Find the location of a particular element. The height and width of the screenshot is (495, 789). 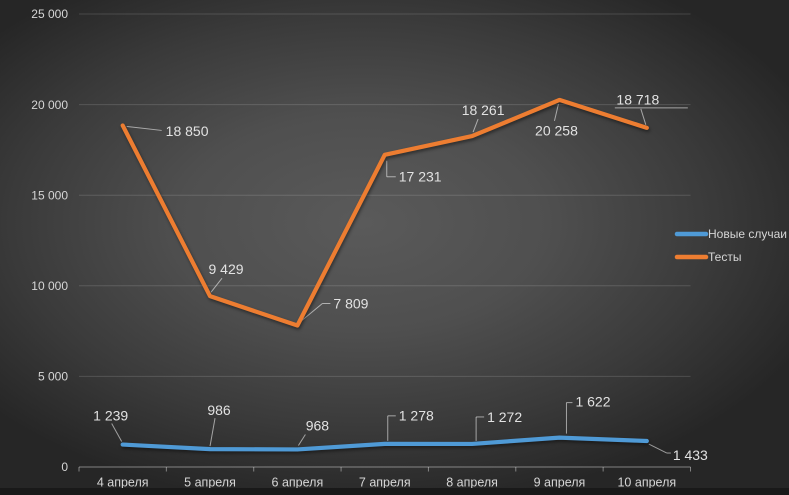

y-axis-label: 15 000 is located at coordinates (49, 195).